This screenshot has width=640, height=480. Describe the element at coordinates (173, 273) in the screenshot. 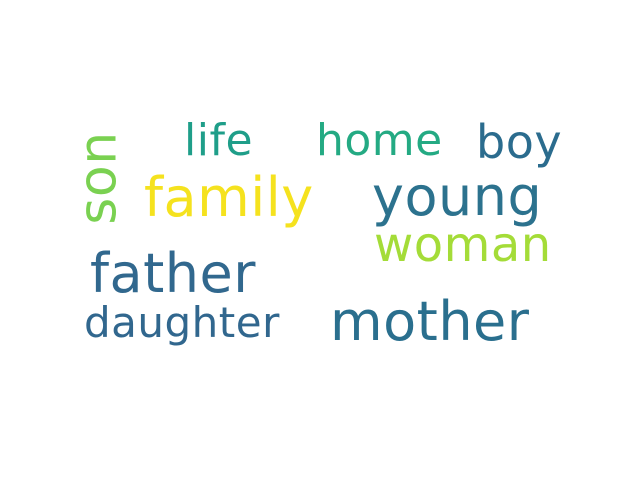

I see `word-father: father` at that location.